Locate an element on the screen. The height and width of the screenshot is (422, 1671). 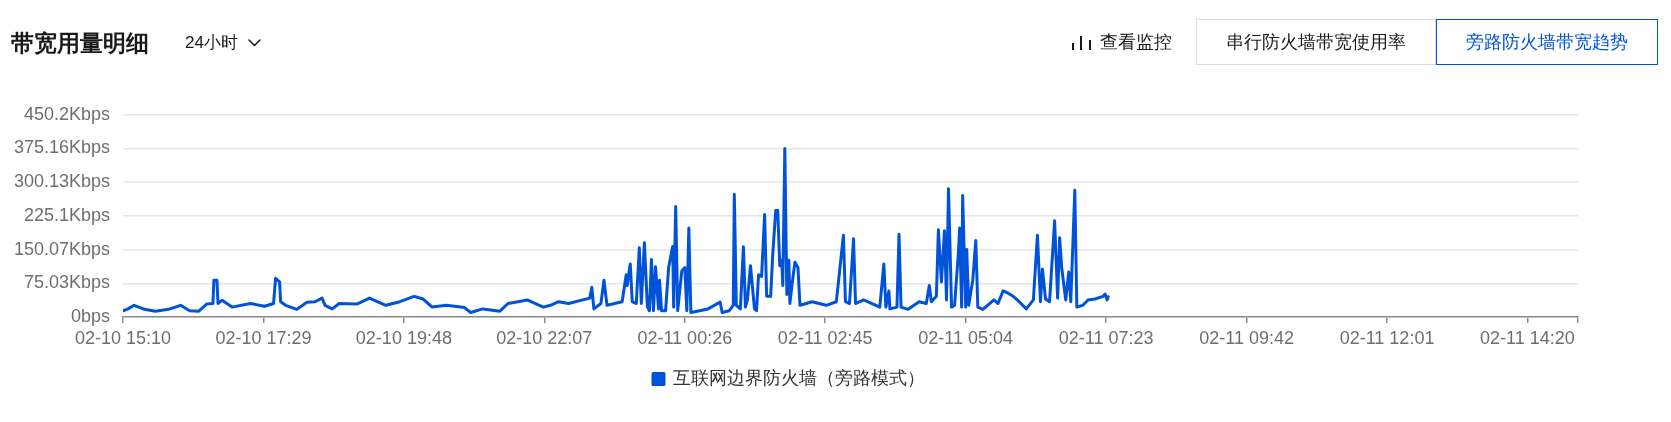
x-tick-label: 02-10 15:10 is located at coordinates (123, 337).